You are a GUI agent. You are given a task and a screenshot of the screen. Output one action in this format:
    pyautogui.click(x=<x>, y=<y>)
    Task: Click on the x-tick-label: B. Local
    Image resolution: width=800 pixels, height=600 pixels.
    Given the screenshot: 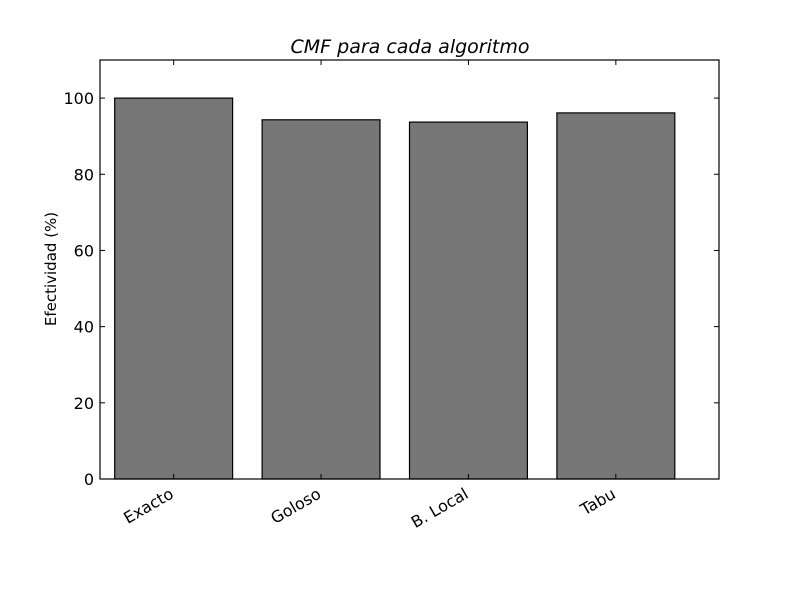 What is the action you would take?
    pyautogui.click(x=440, y=508)
    